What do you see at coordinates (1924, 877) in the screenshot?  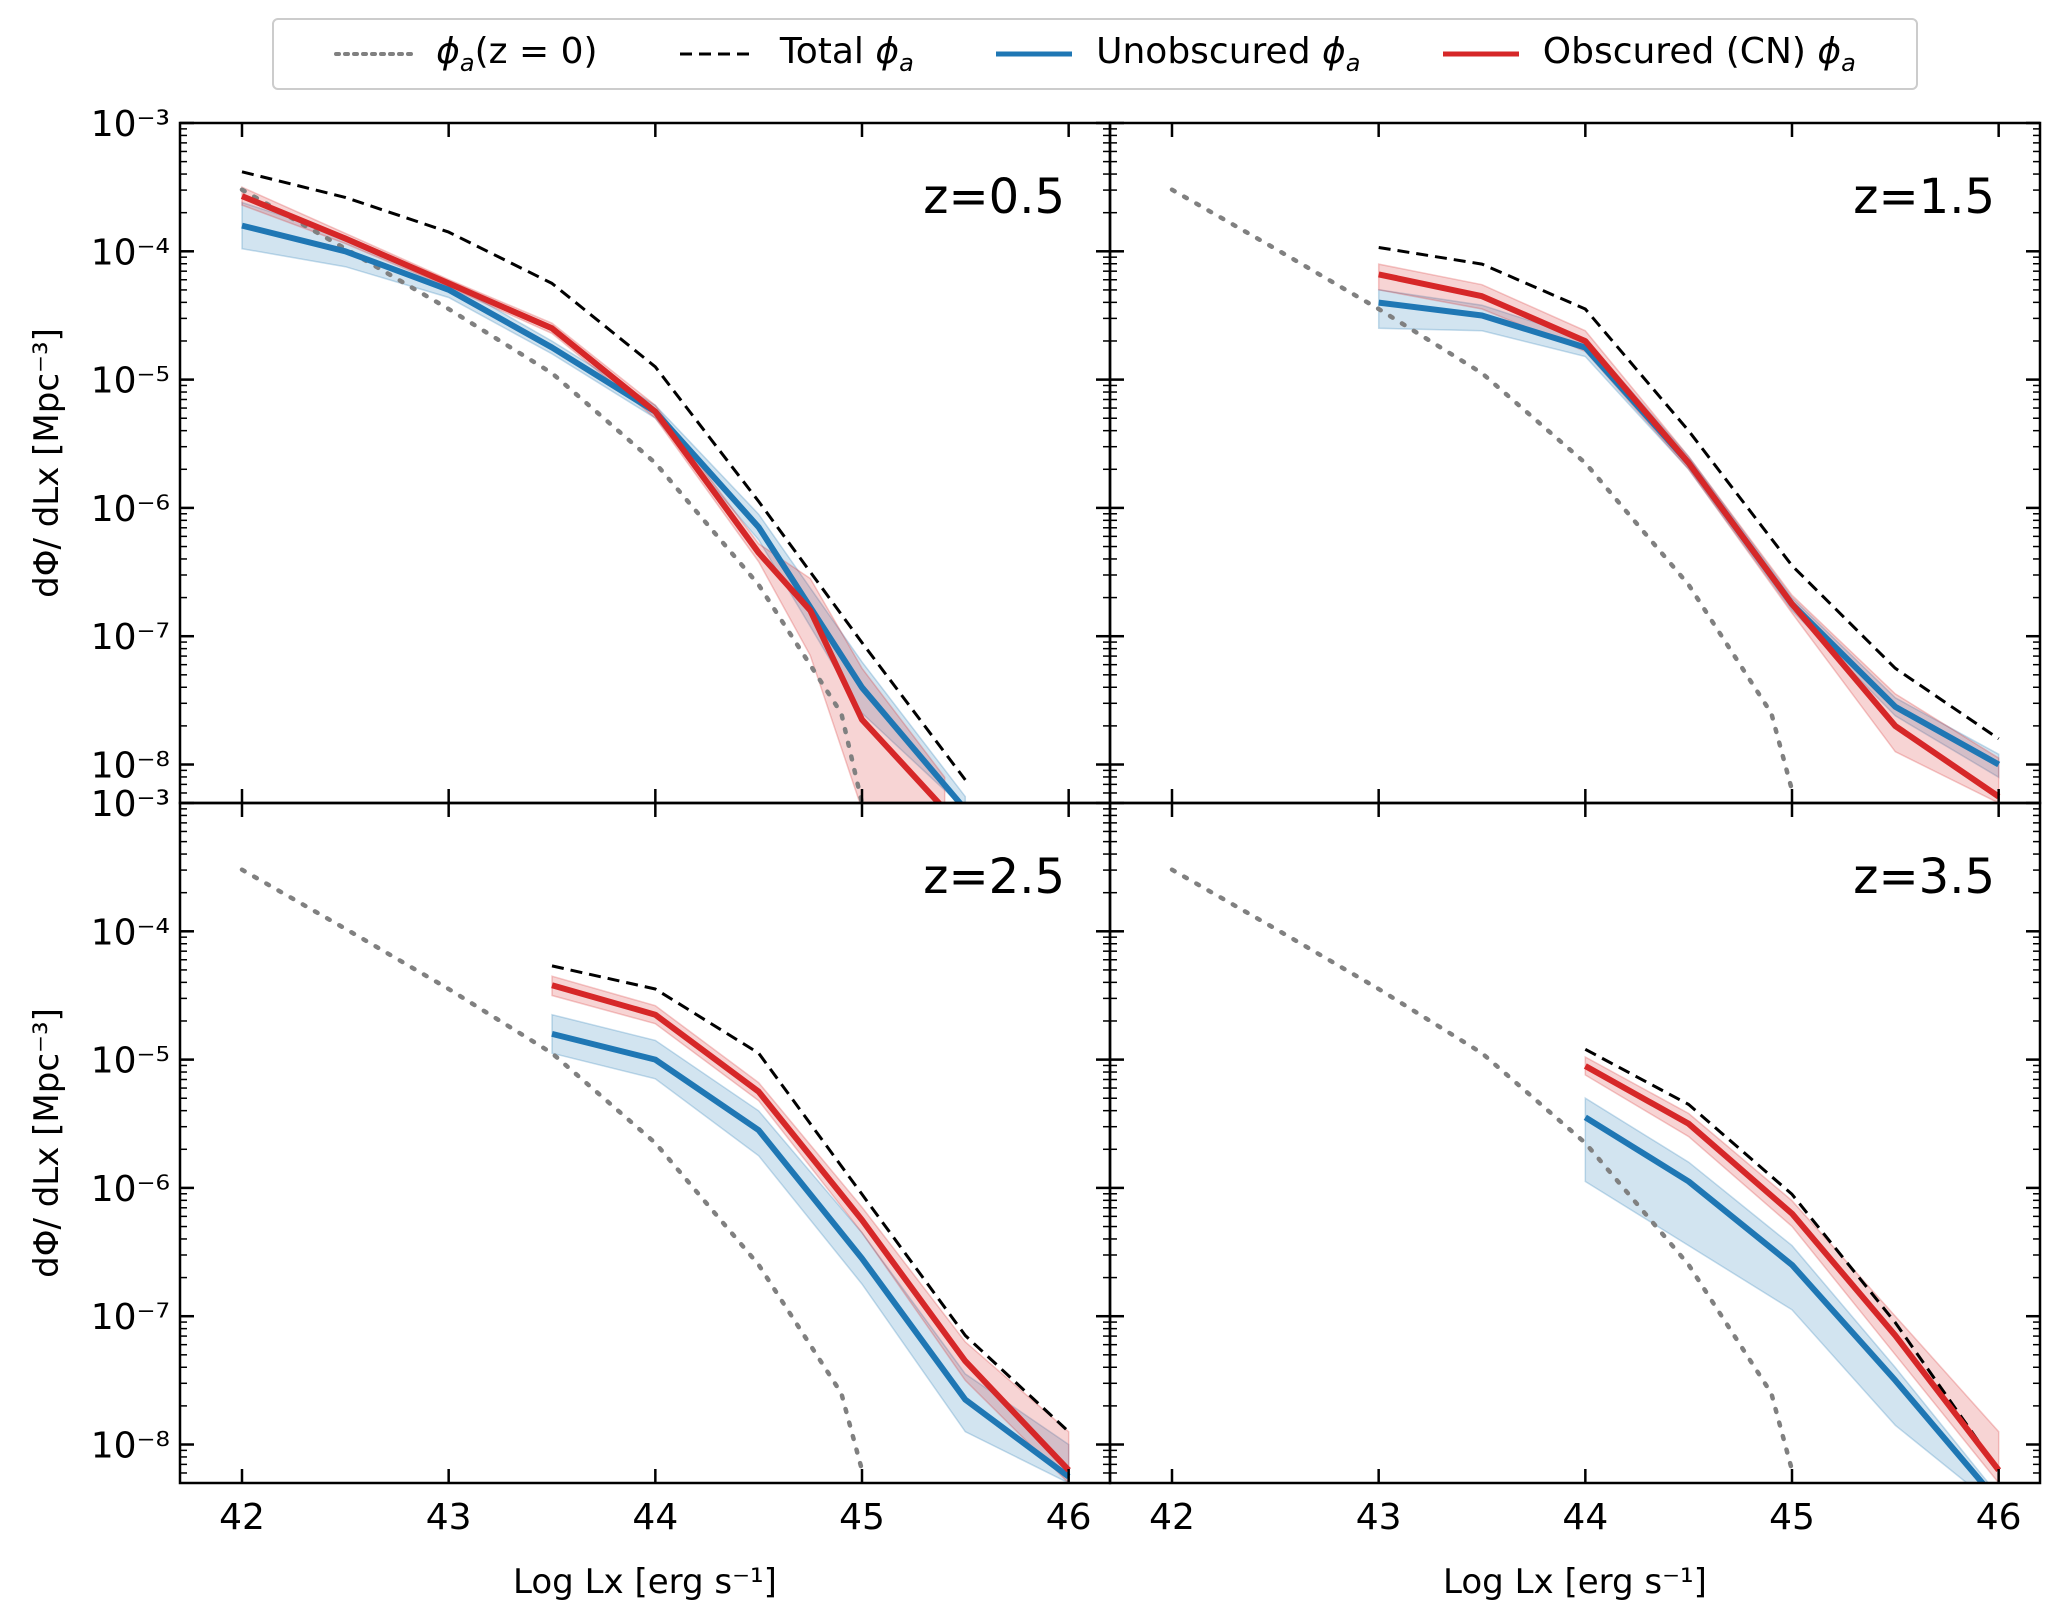 I see `panel-title: z=3.5` at bounding box center [1924, 877].